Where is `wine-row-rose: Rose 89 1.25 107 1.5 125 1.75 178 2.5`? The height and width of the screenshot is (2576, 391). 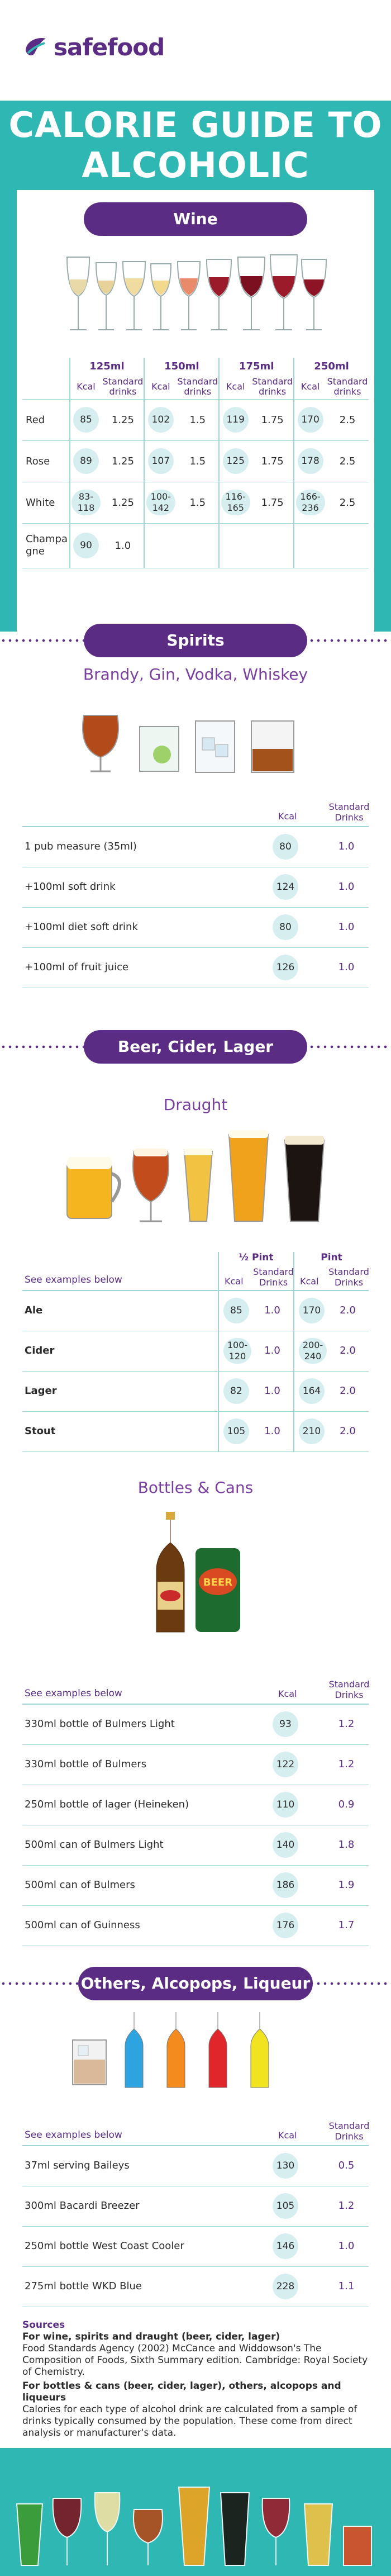
wine-row-rose: Rose 89 1.25 107 1.5 125 1.75 178 2.5 is located at coordinates (195, 461).